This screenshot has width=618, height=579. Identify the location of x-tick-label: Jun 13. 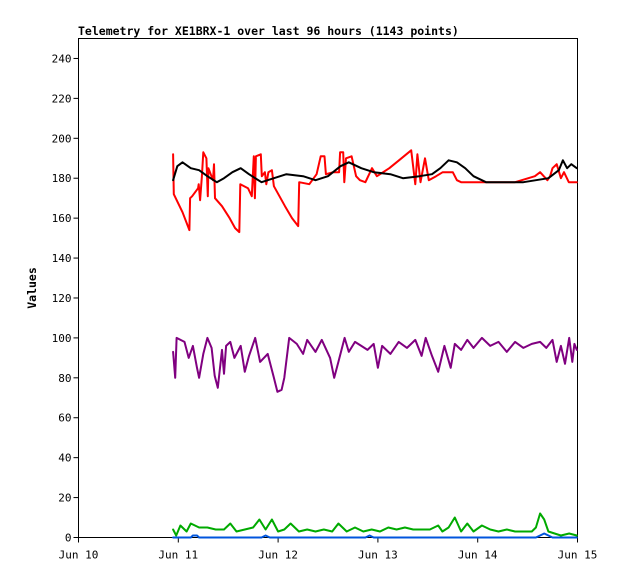
(378, 555).